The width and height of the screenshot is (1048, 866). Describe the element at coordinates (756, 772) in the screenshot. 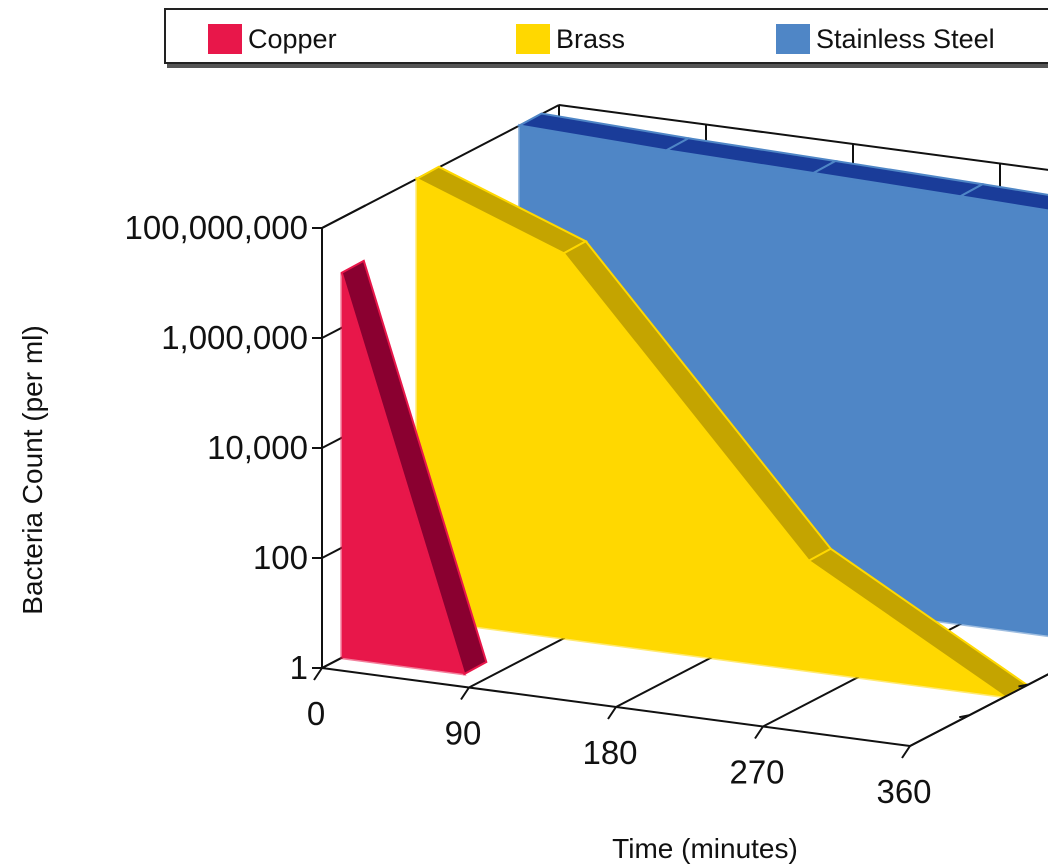

I see `x-tick-label-3: 270` at that location.